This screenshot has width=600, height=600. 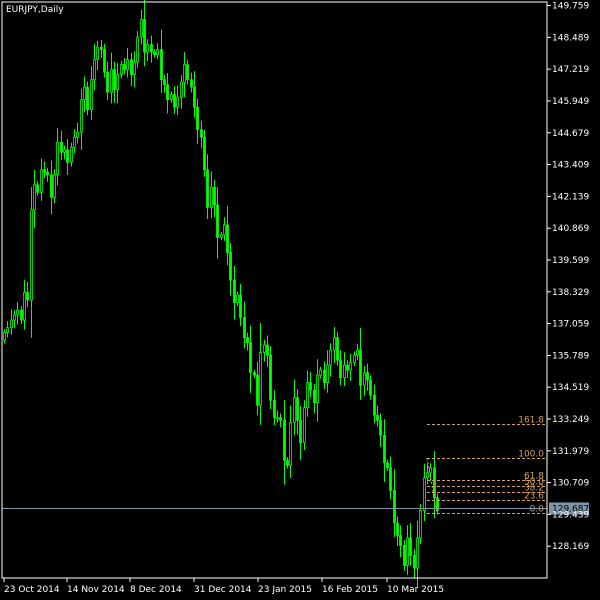 What do you see at coordinates (35, 10) in the screenshot?
I see `chart-title: EURJPY,Daily` at bounding box center [35, 10].